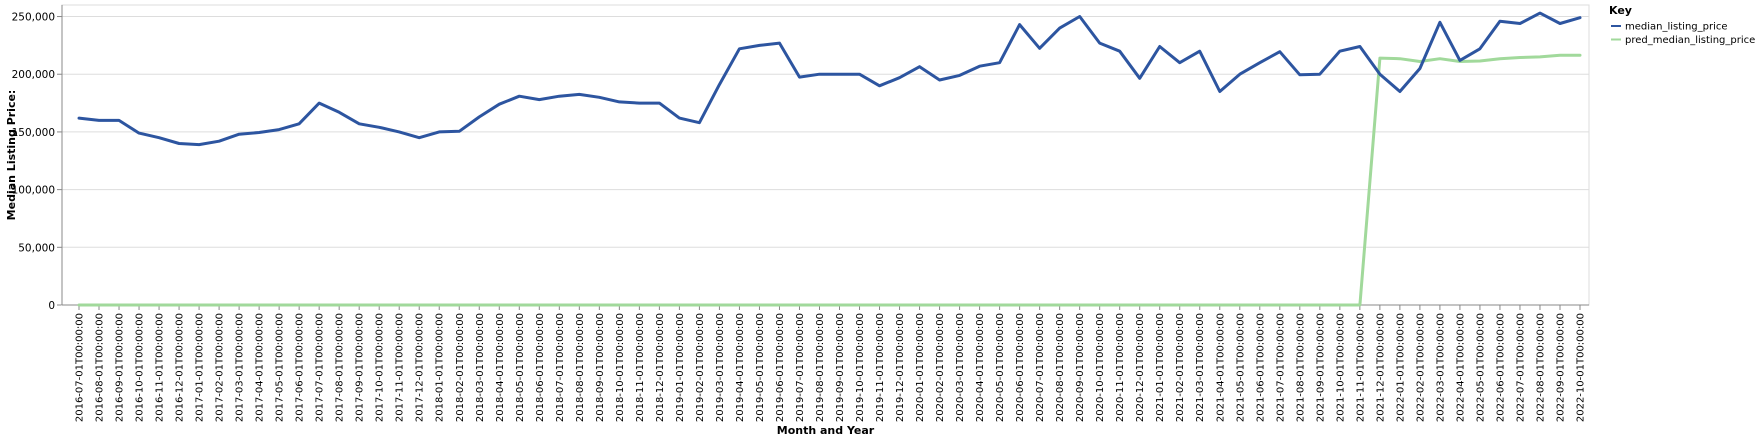 The height and width of the screenshot is (442, 1759). What do you see at coordinates (500, 367) in the screenshot?
I see `x-tick-label: 2018-04-01T00:00:00` at bounding box center [500, 367].